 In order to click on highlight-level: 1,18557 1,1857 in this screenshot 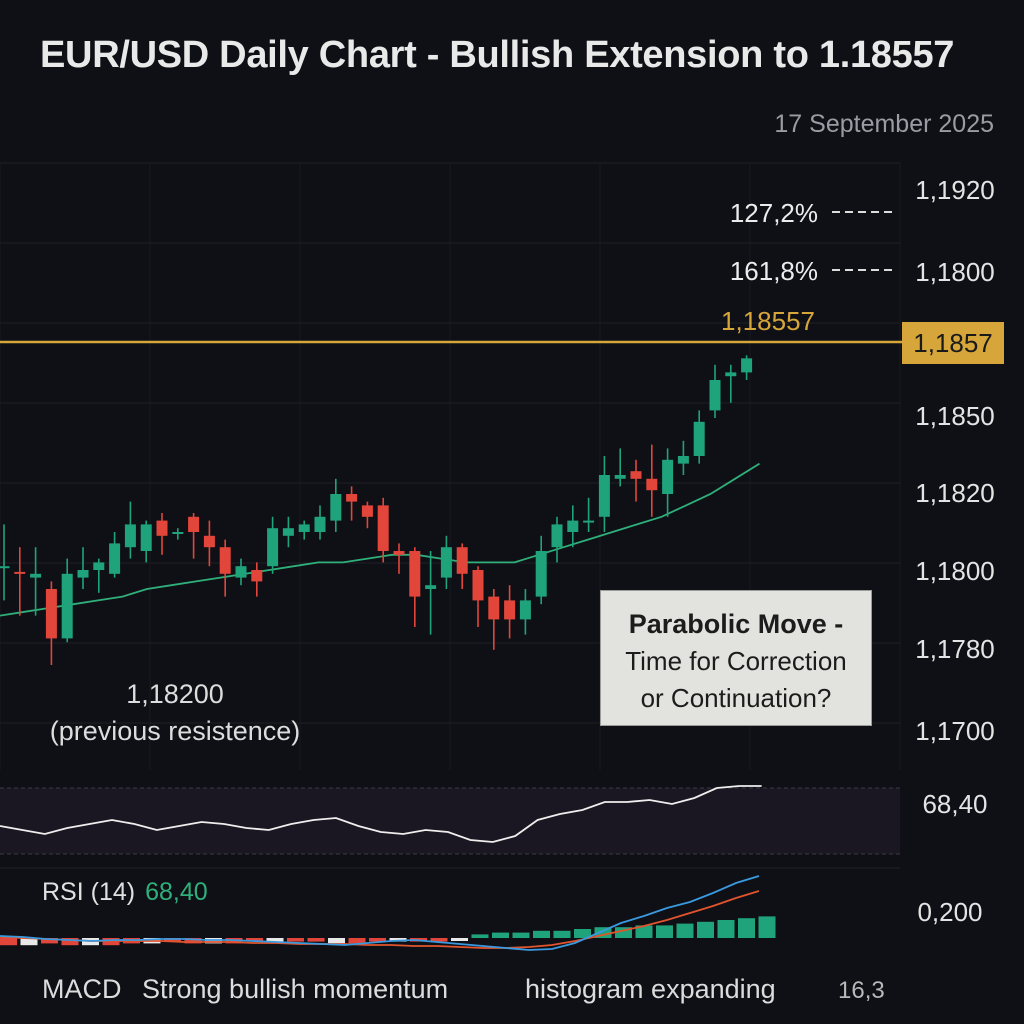, I will do `click(502, 335)`.